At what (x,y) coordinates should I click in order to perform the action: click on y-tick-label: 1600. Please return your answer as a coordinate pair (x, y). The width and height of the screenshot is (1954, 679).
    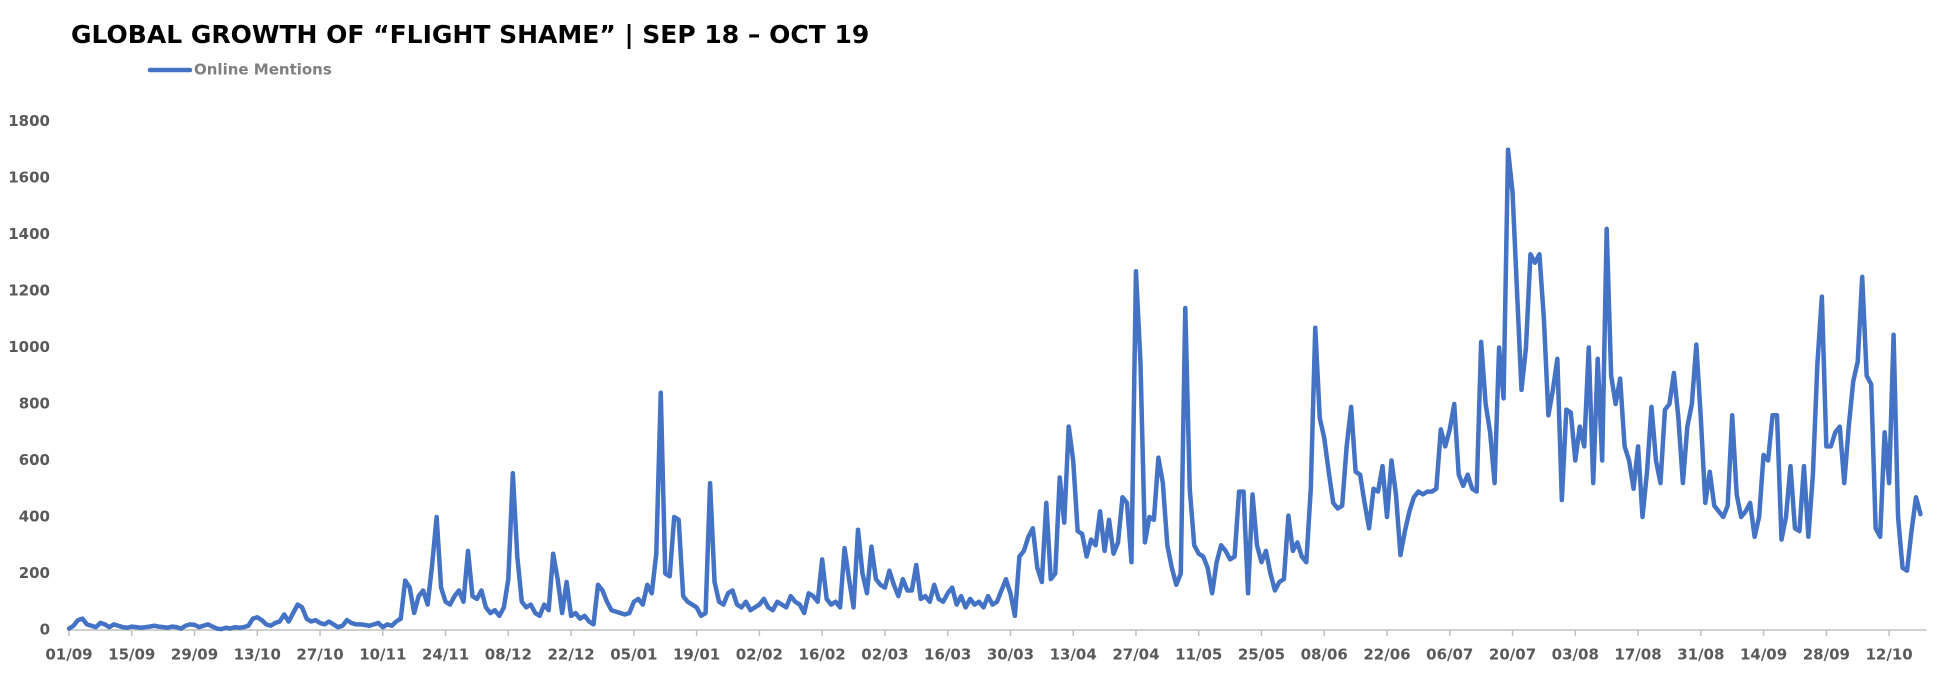
    Looking at the image, I should click on (29, 178).